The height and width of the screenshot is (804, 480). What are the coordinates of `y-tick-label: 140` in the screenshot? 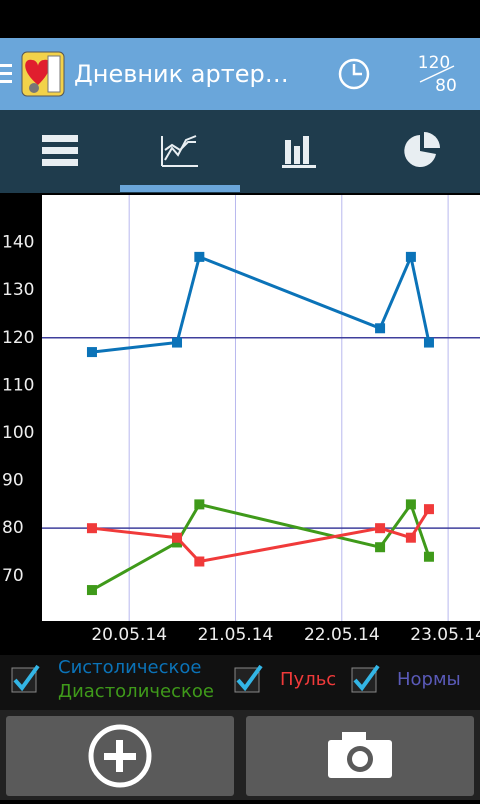 It's located at (18, 243).